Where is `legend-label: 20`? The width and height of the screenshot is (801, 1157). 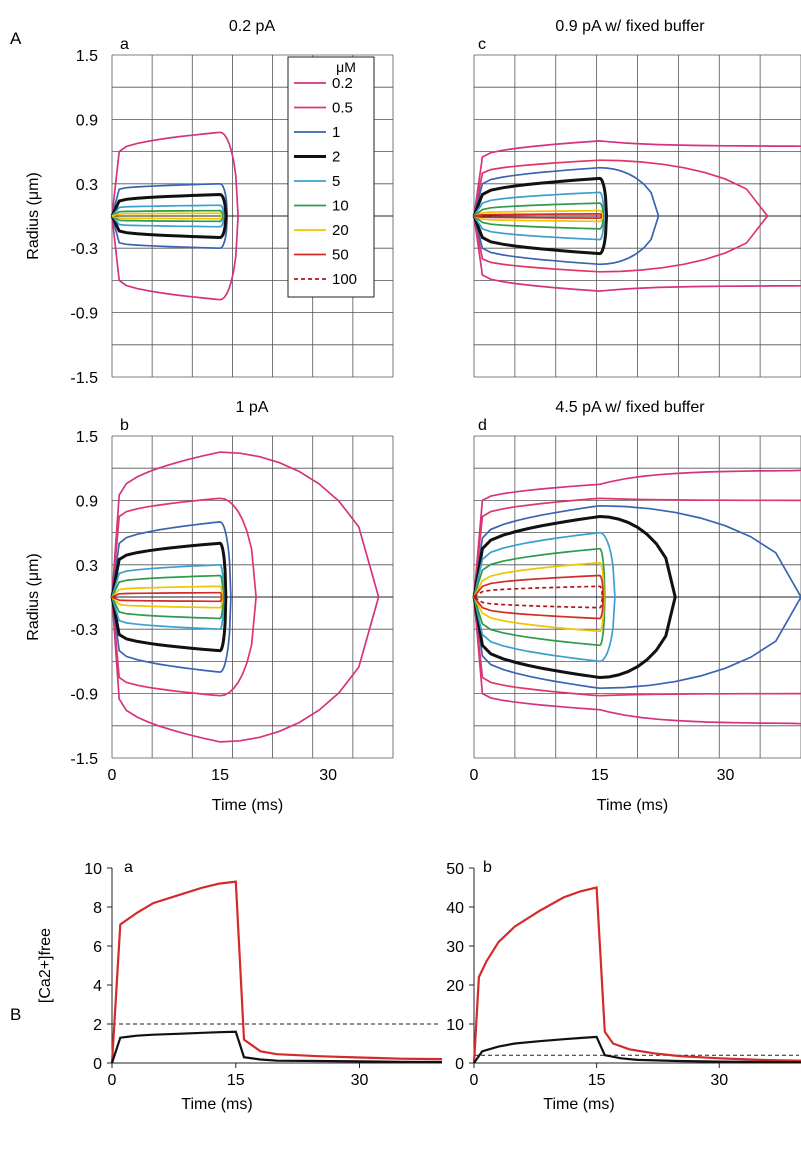
legend-label: 20 is located at coordinates (340, 230).